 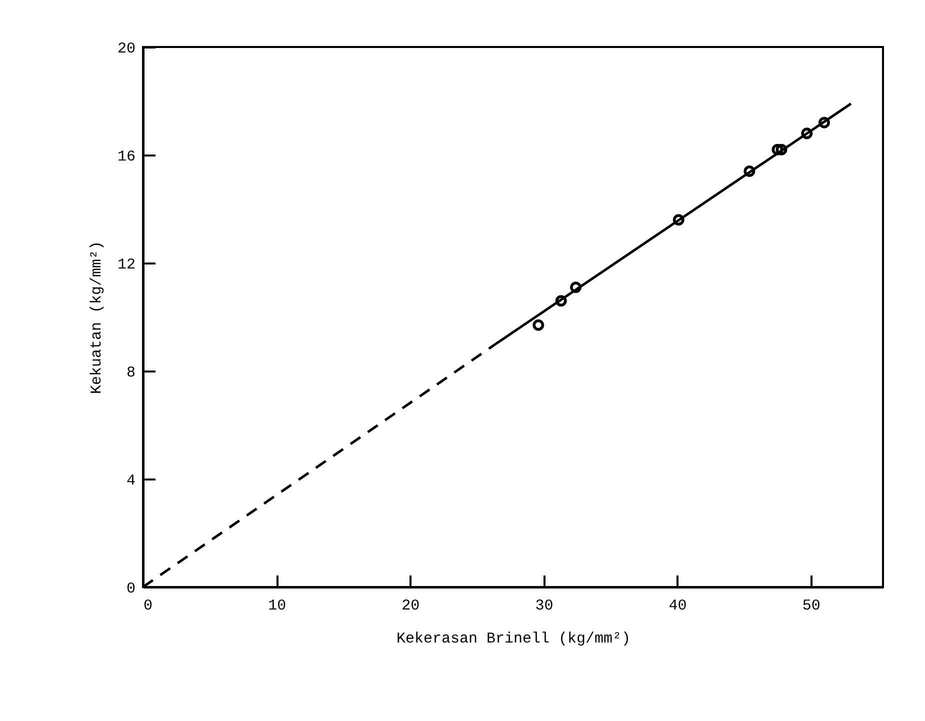 I want to click on y-axis-title: Kekuatan (kg/mm²), so click(x=97, y=317).